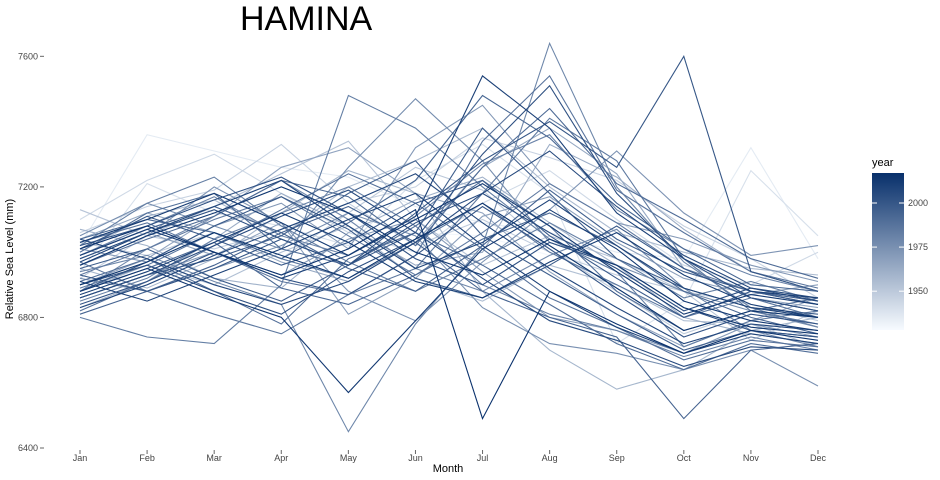 This screenshot has height=480, width=940. I want to click on legend-ticks: 1950 1975 2000, so click(900, 247).